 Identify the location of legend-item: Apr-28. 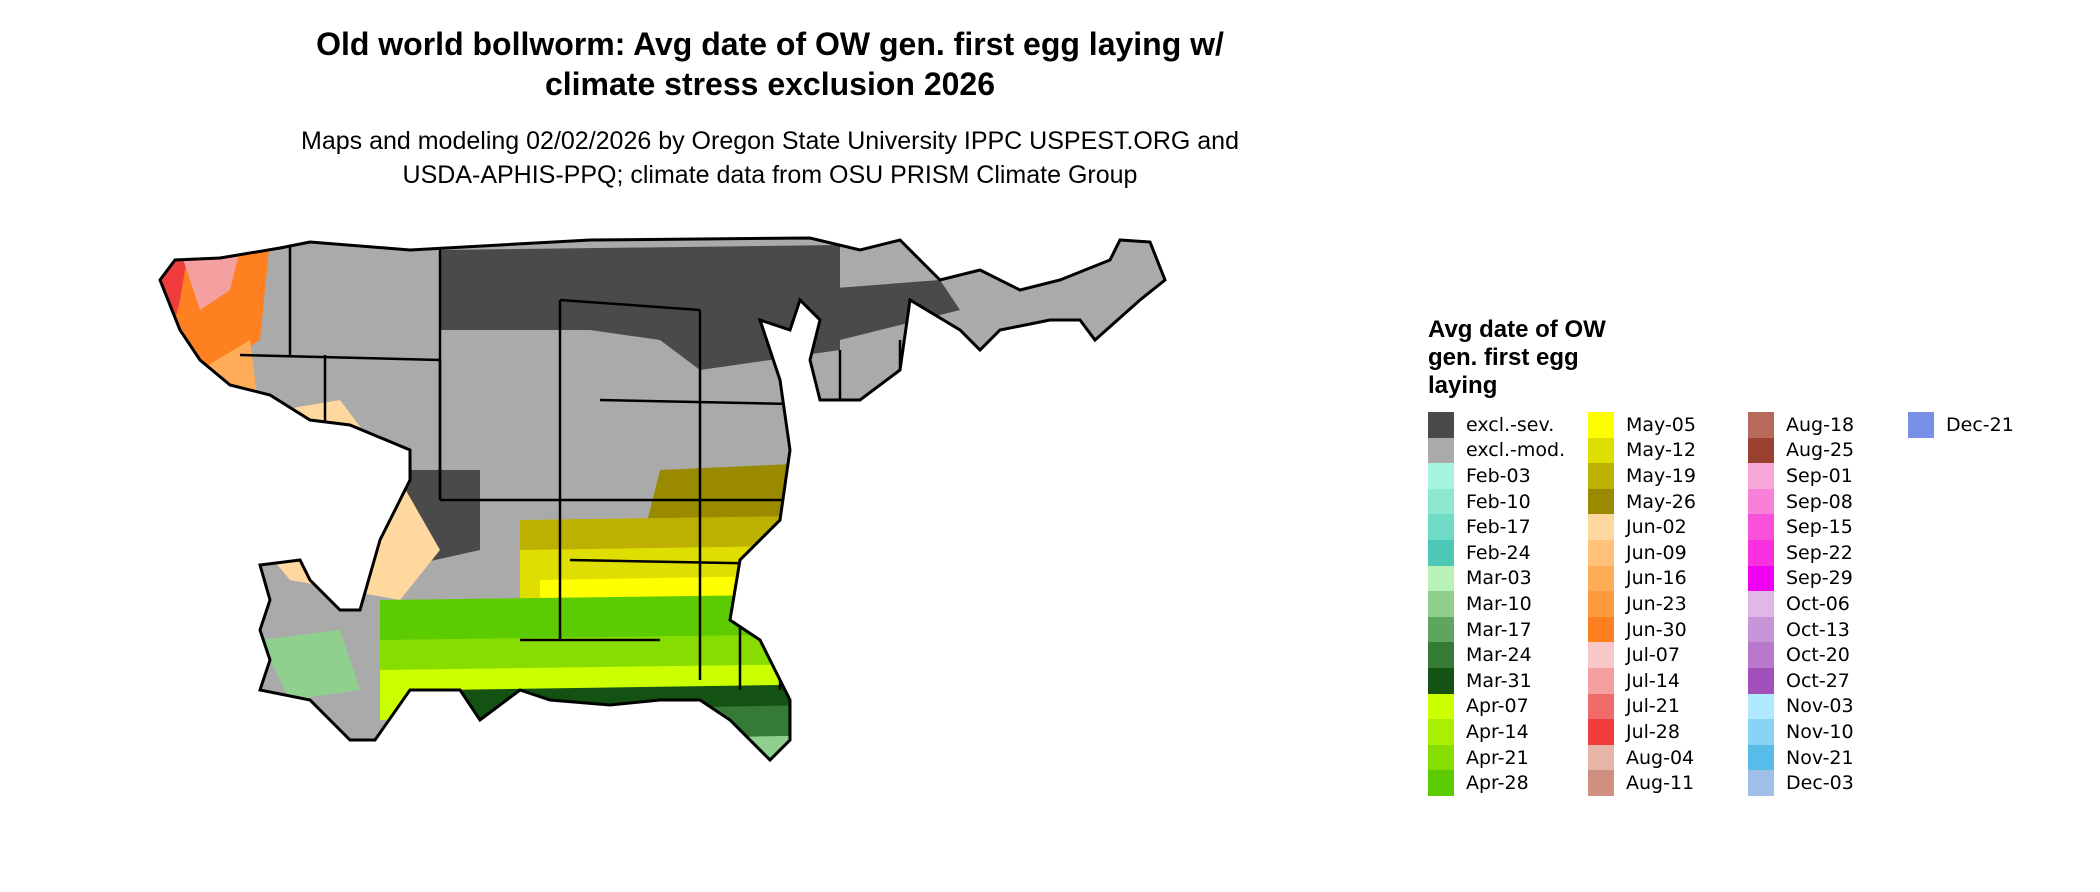
(1508, 783).